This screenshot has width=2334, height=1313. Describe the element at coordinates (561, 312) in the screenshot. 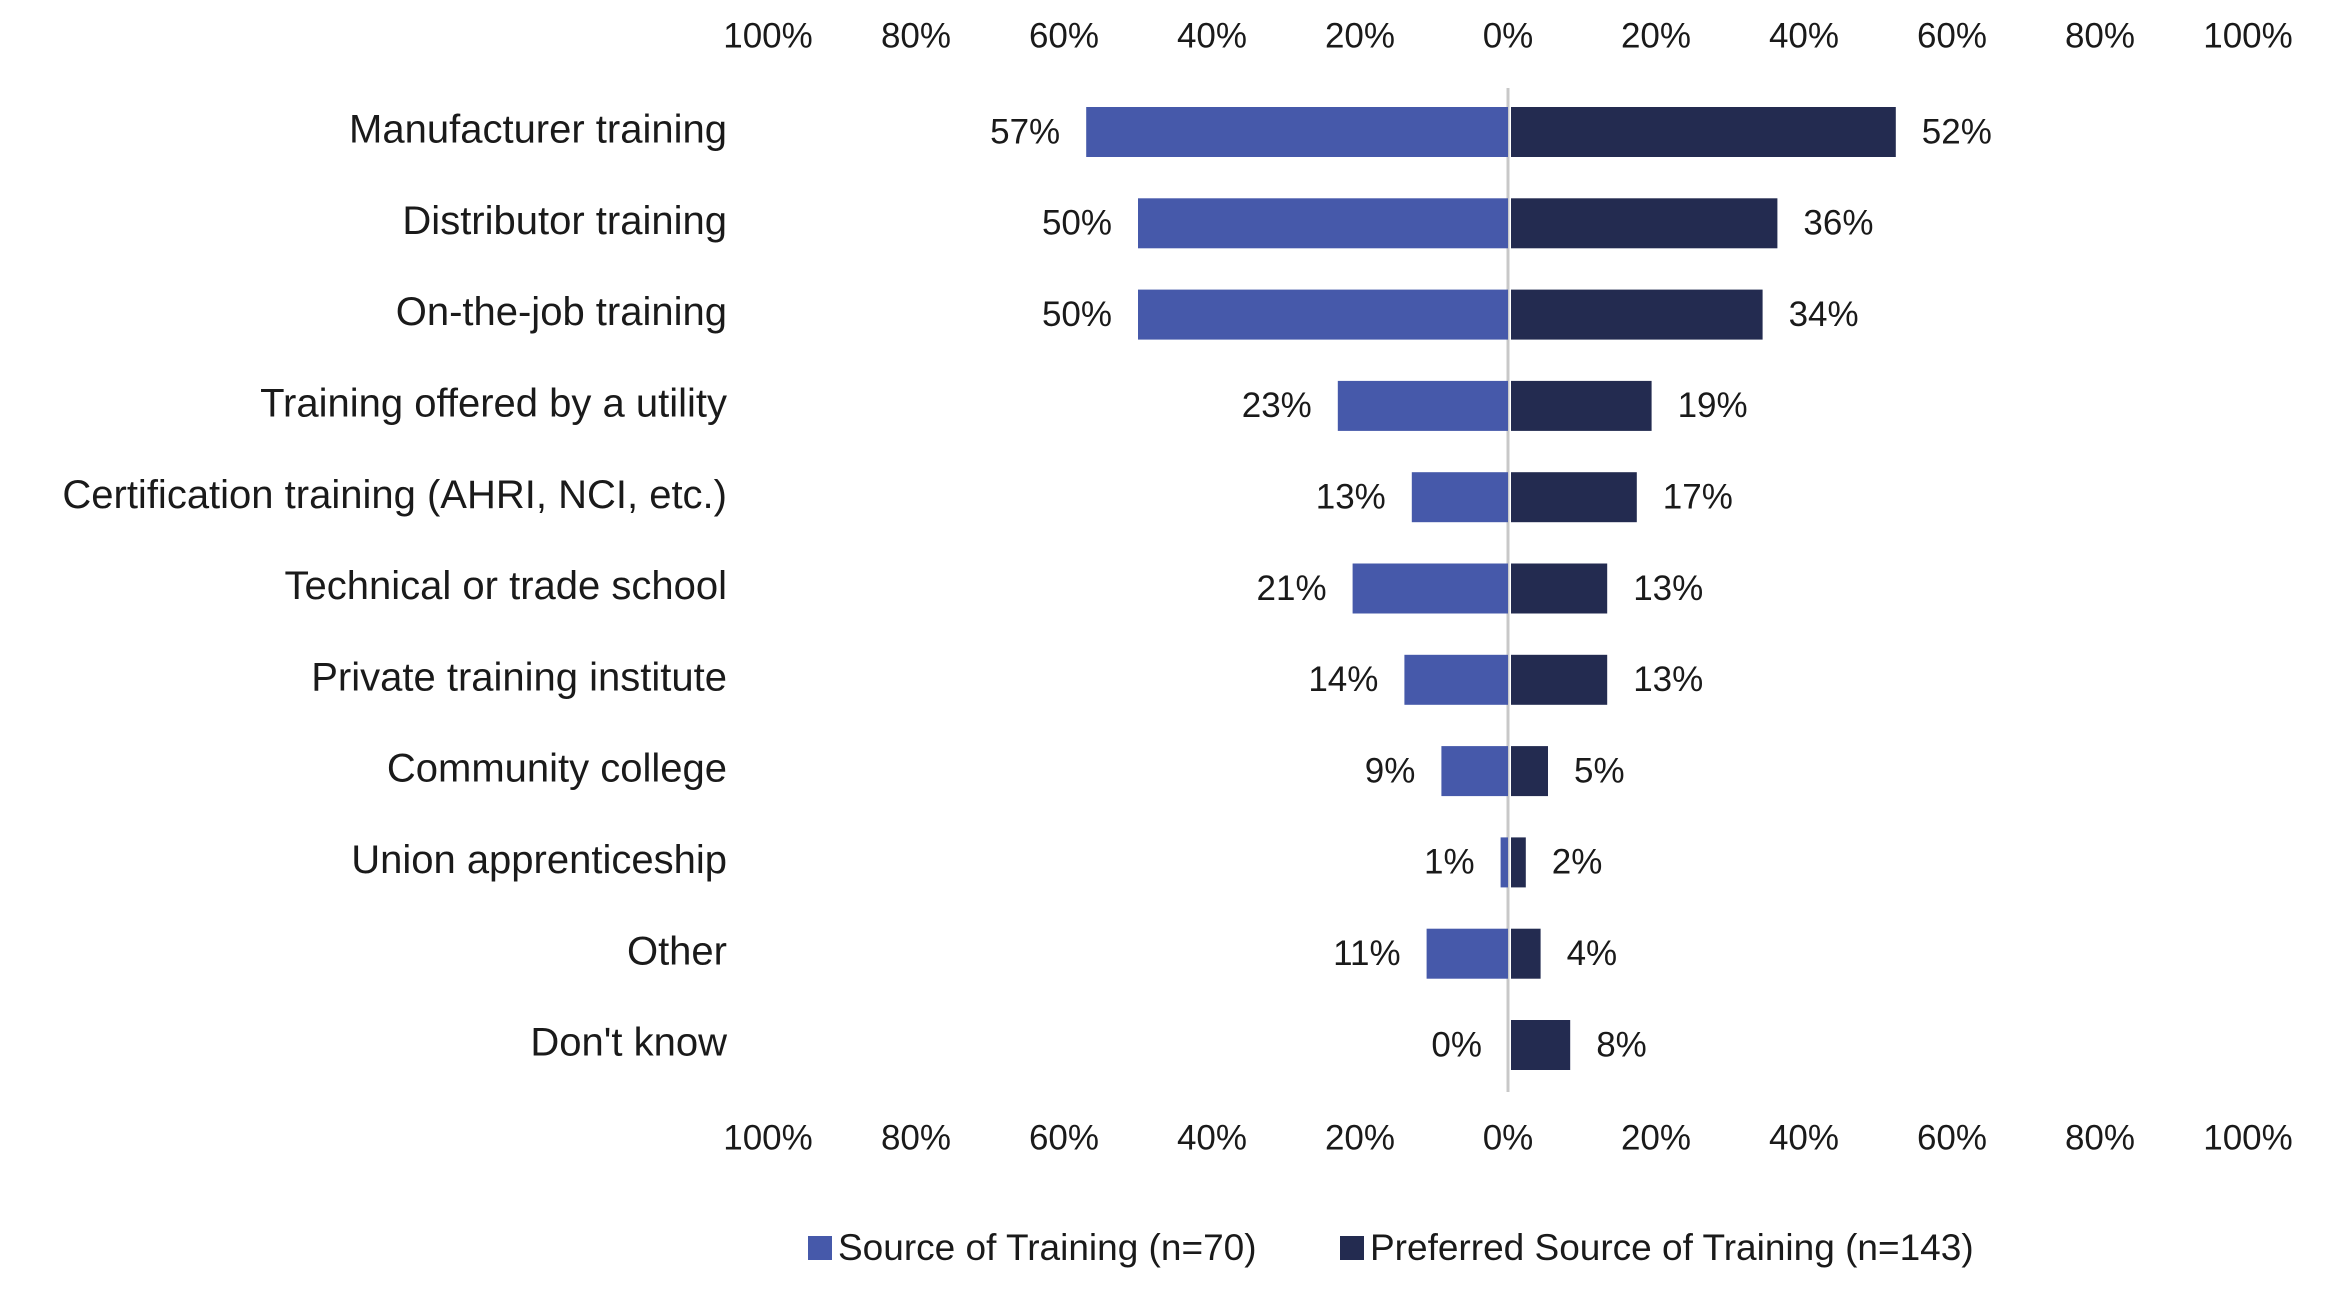

I see `category-label: On-the-job training` at that location.